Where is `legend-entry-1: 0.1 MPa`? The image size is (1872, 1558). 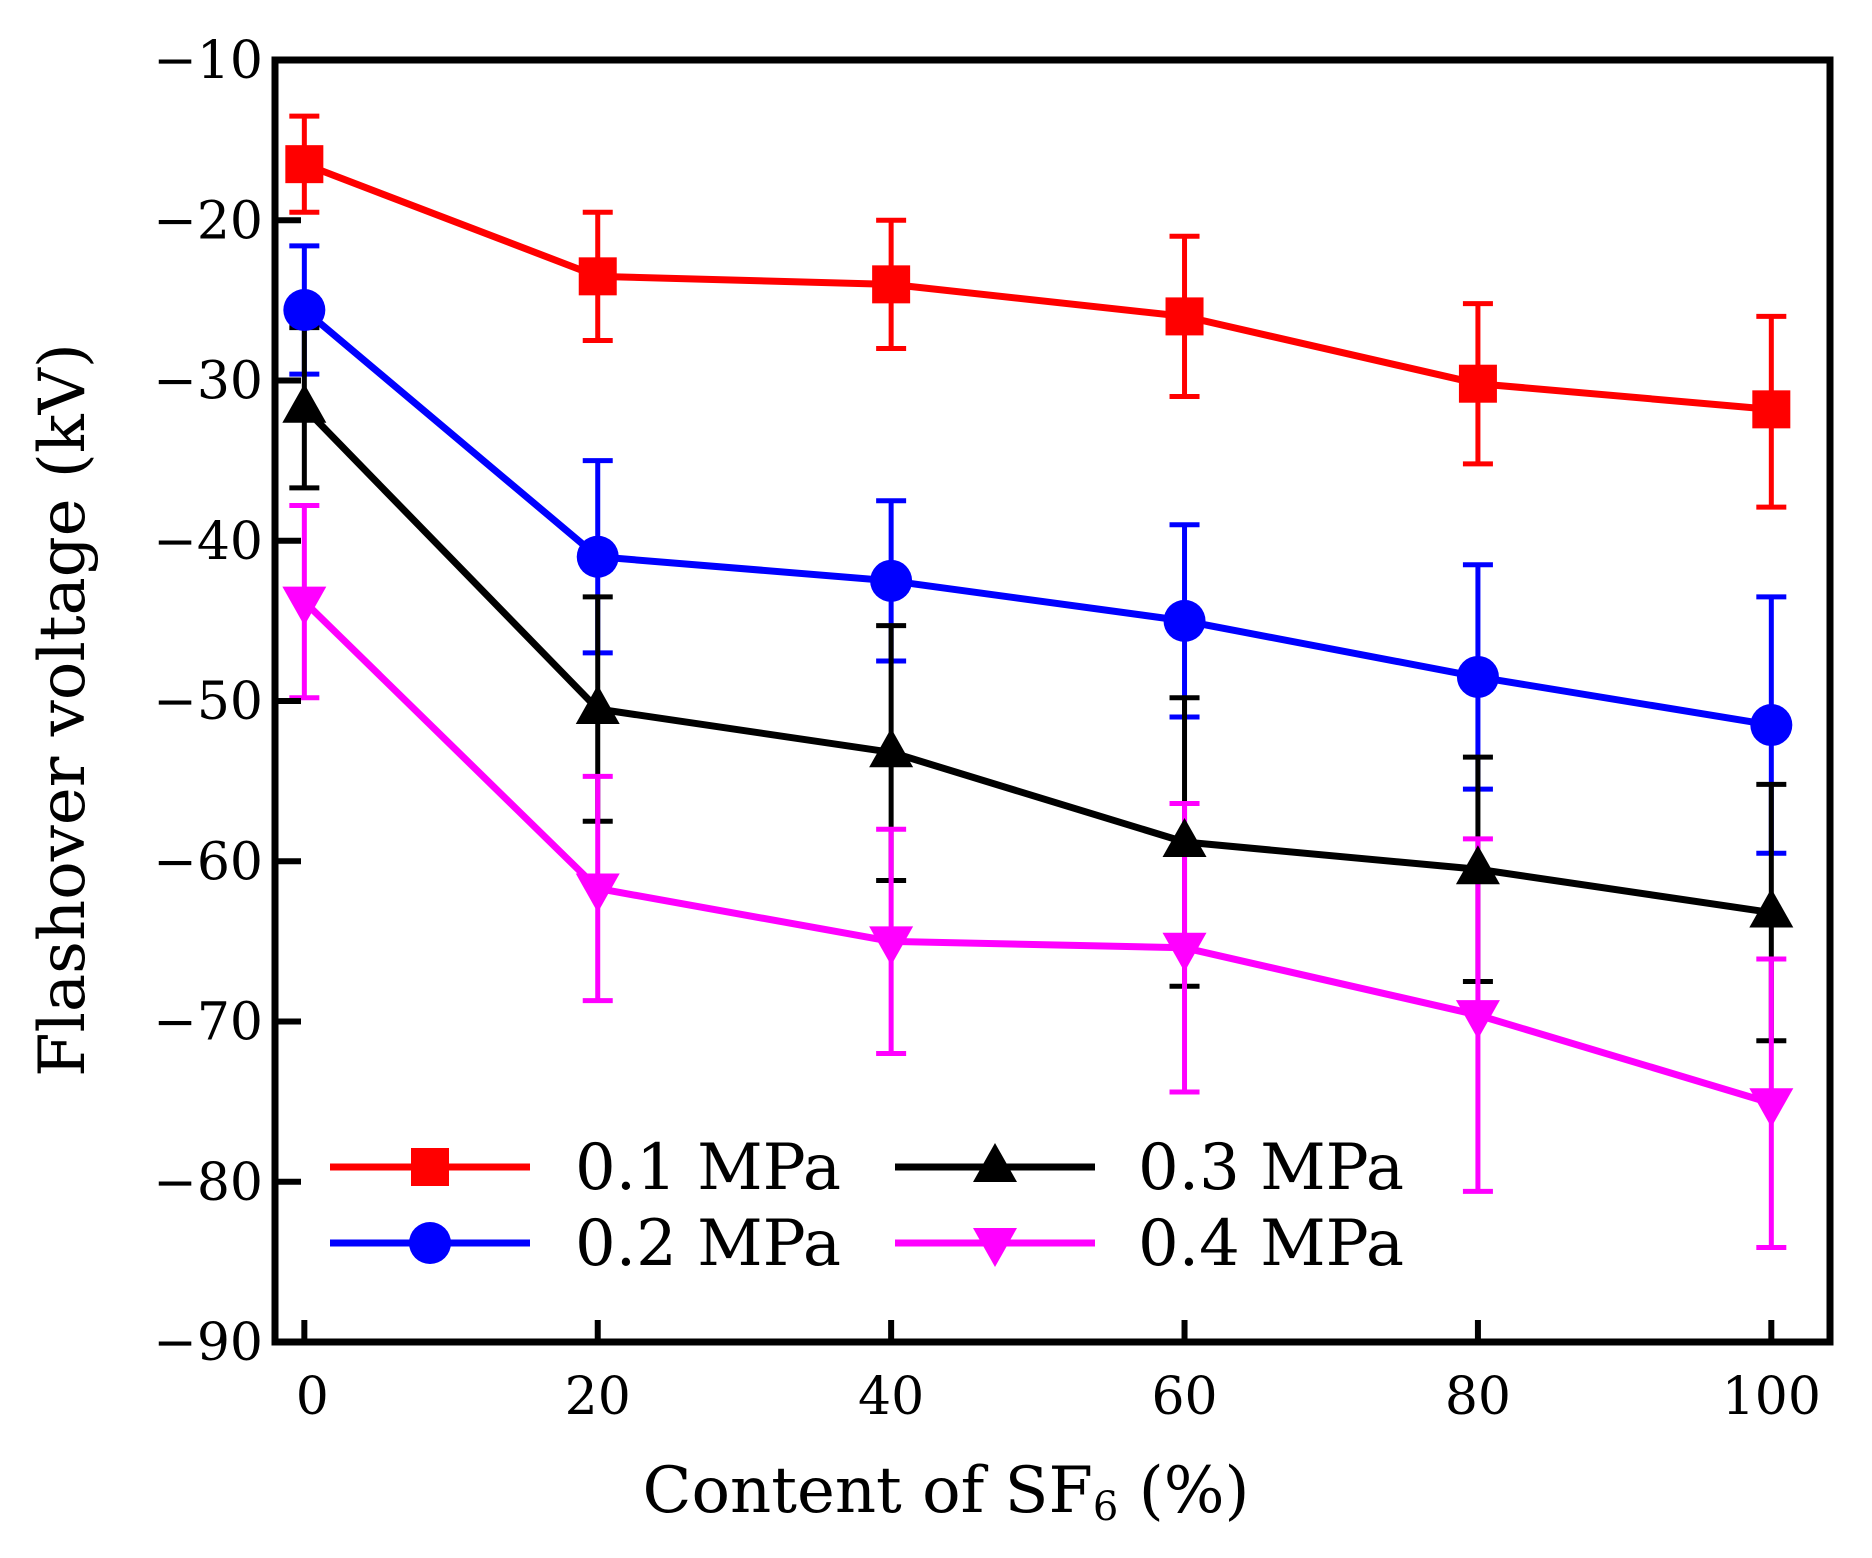 legend-entry-1: 0.1 MPa is located at coordinates (585, 1168).